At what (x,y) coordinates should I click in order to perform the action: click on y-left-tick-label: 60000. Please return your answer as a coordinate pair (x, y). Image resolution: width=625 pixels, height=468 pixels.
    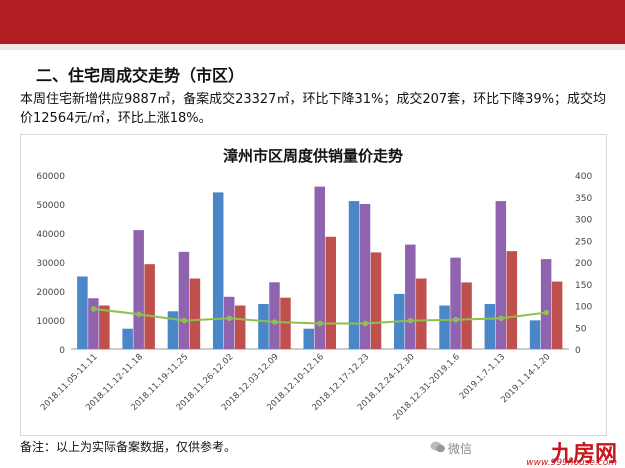
    Looking at the image, I should click on (50, 177).